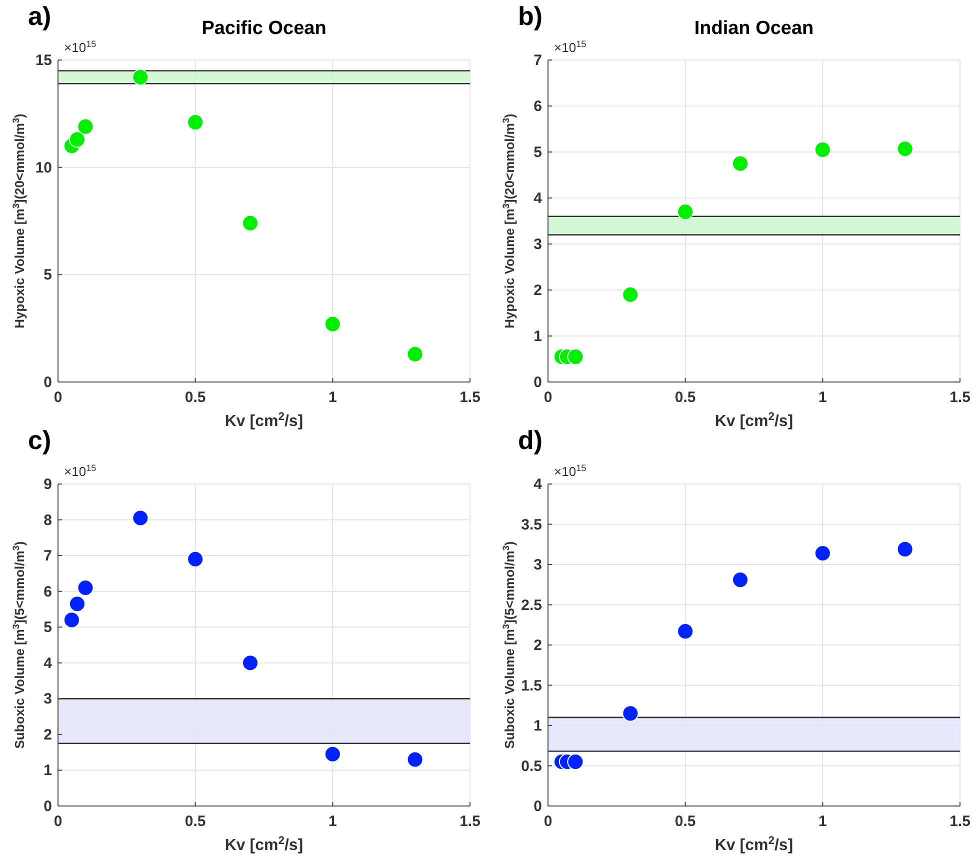 The width and height of the screenshot is (974, 862). I want to click on y-tick-label: 9, so click(48, 484).